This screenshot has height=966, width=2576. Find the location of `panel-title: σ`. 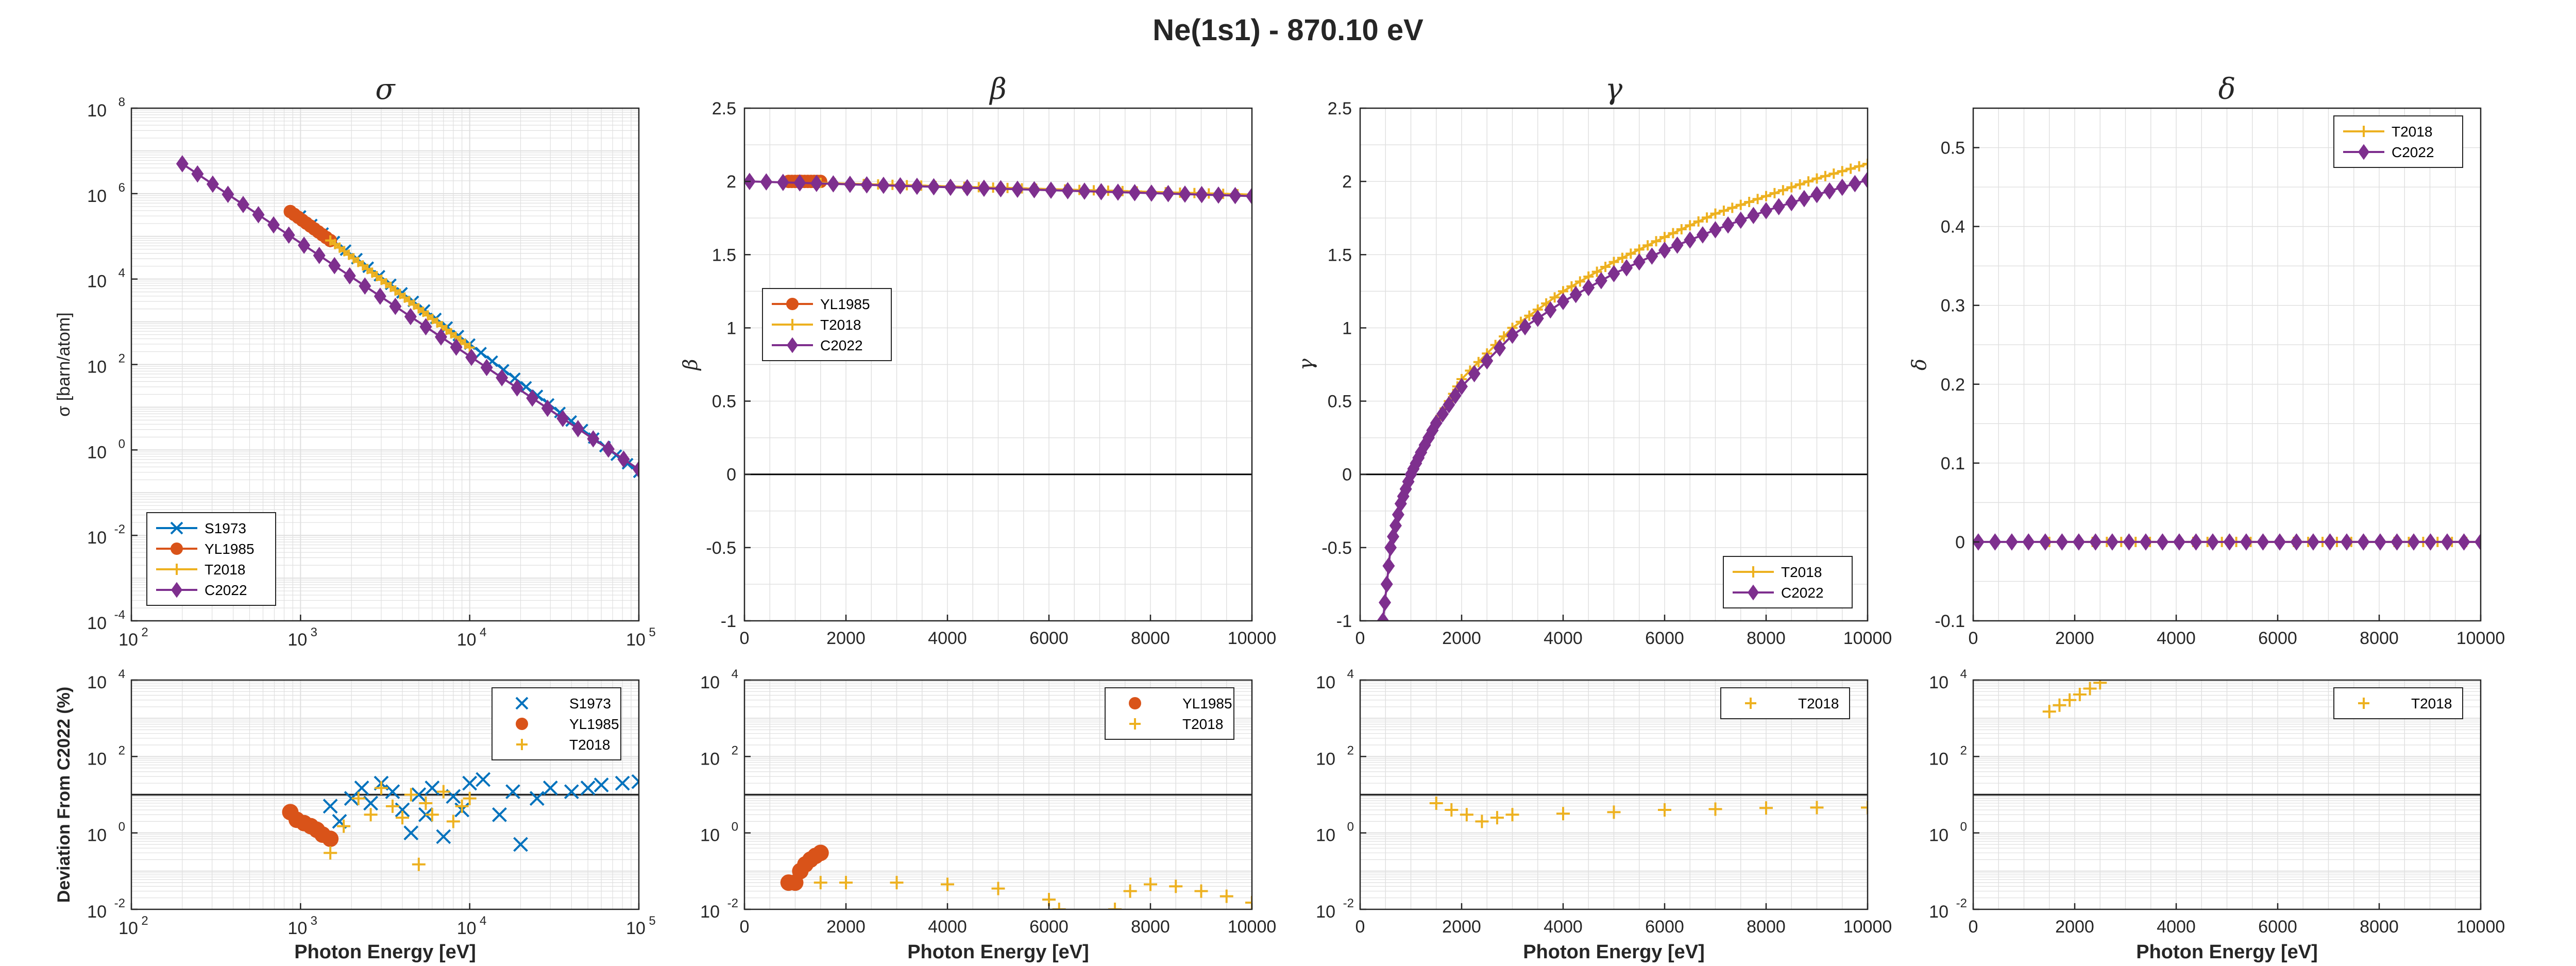

panel-title: σ is located at coordinates (385, 89).